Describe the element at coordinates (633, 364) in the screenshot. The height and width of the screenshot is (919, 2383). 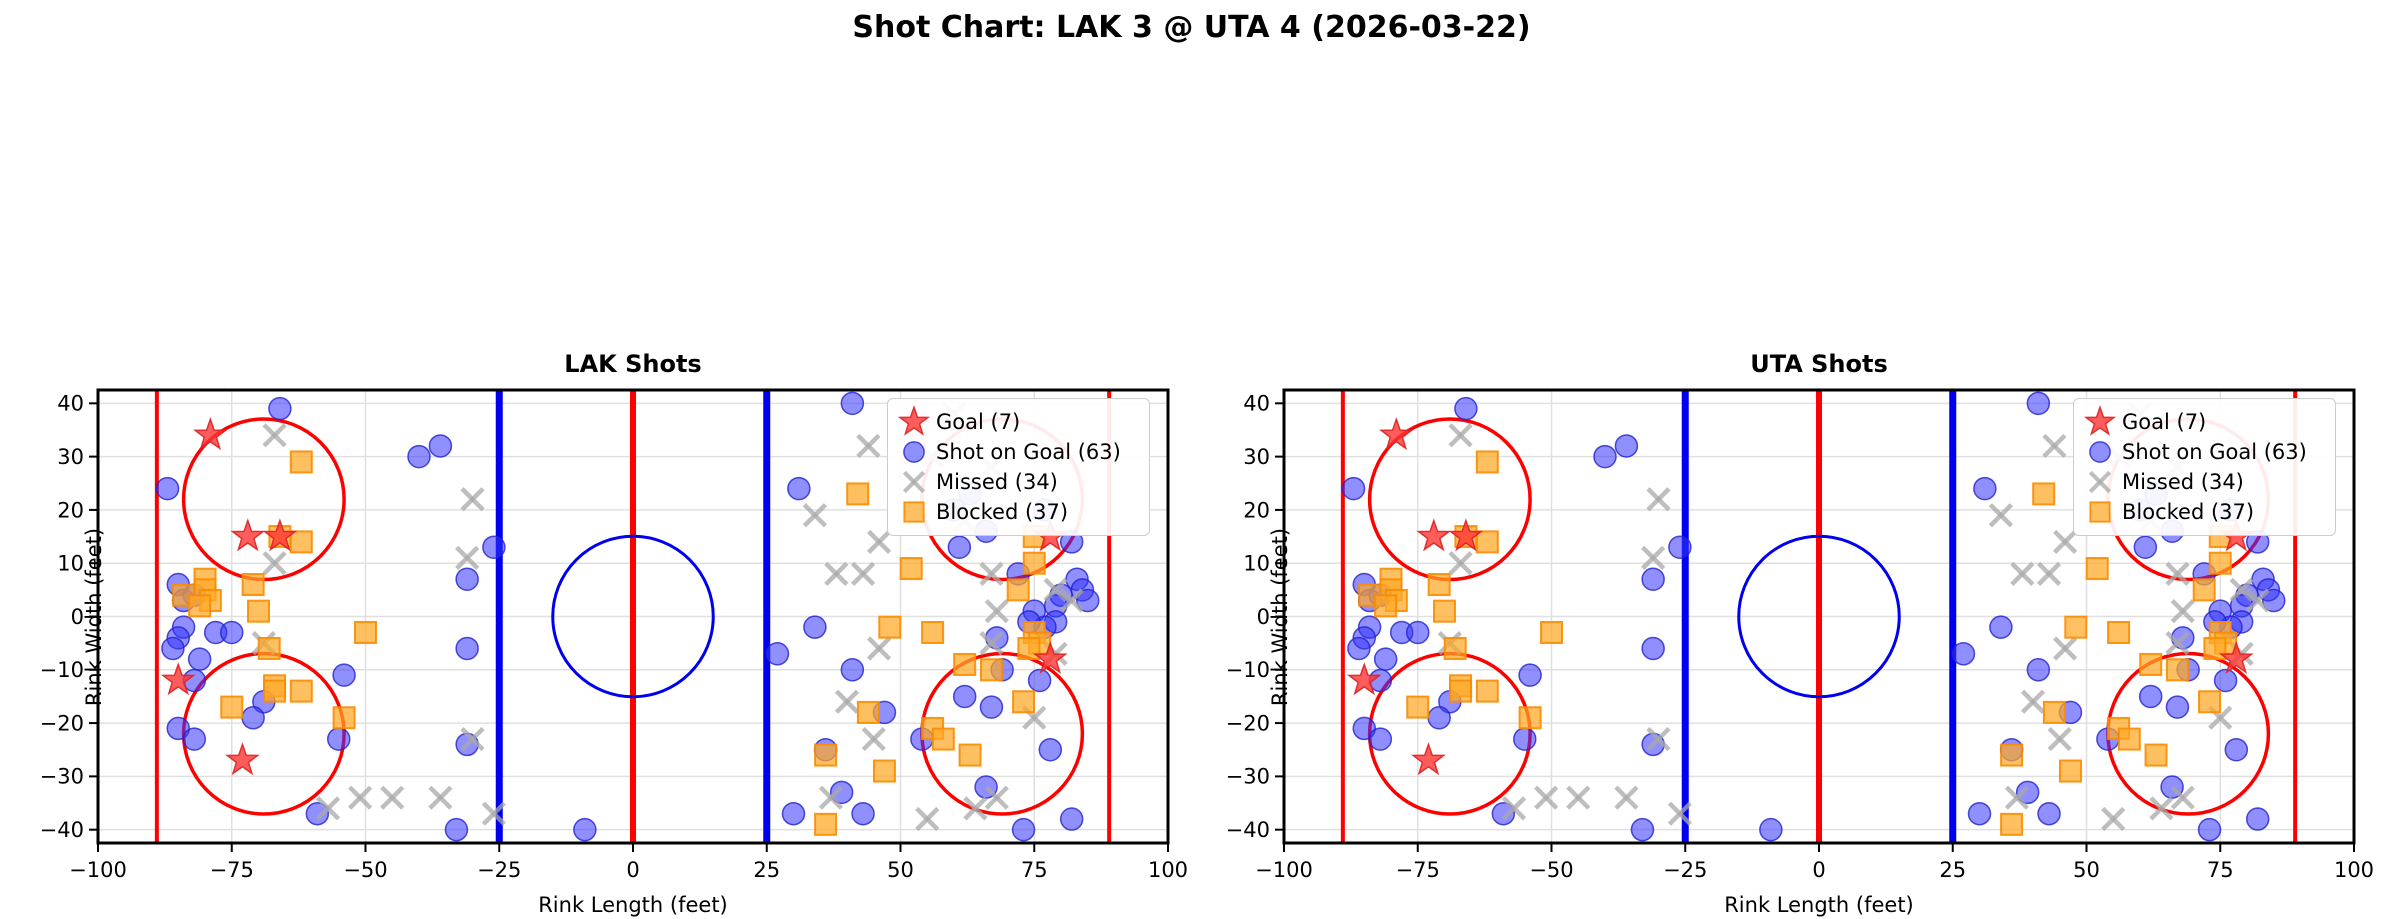
I see `panel-title-lak: LAK Shots` at that location.